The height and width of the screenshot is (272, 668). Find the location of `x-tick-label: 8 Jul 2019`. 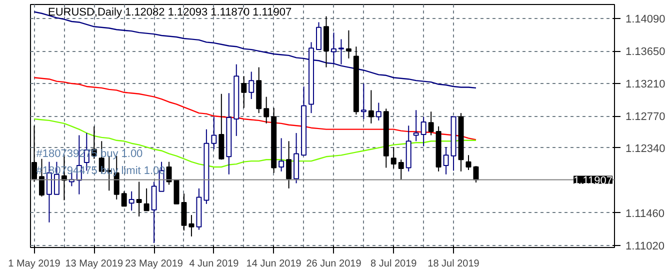

x-tick-label: 8 Jul 2019 is located at coordinates (394, 264).